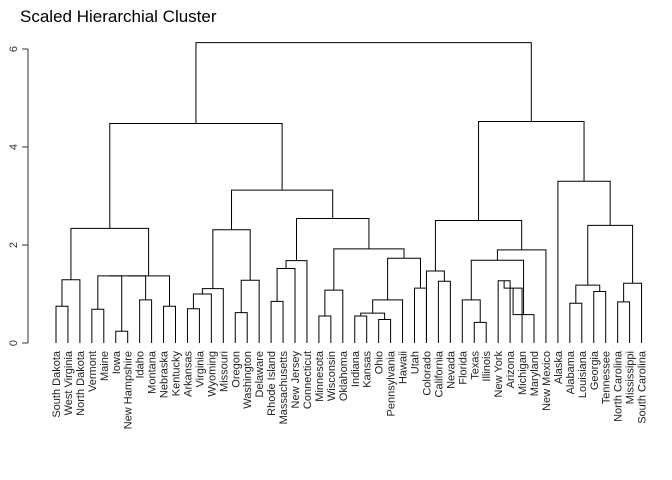 The height and width of the screenshot is (480, 672). I want to click on leaf-label: California, so click(439, 373).